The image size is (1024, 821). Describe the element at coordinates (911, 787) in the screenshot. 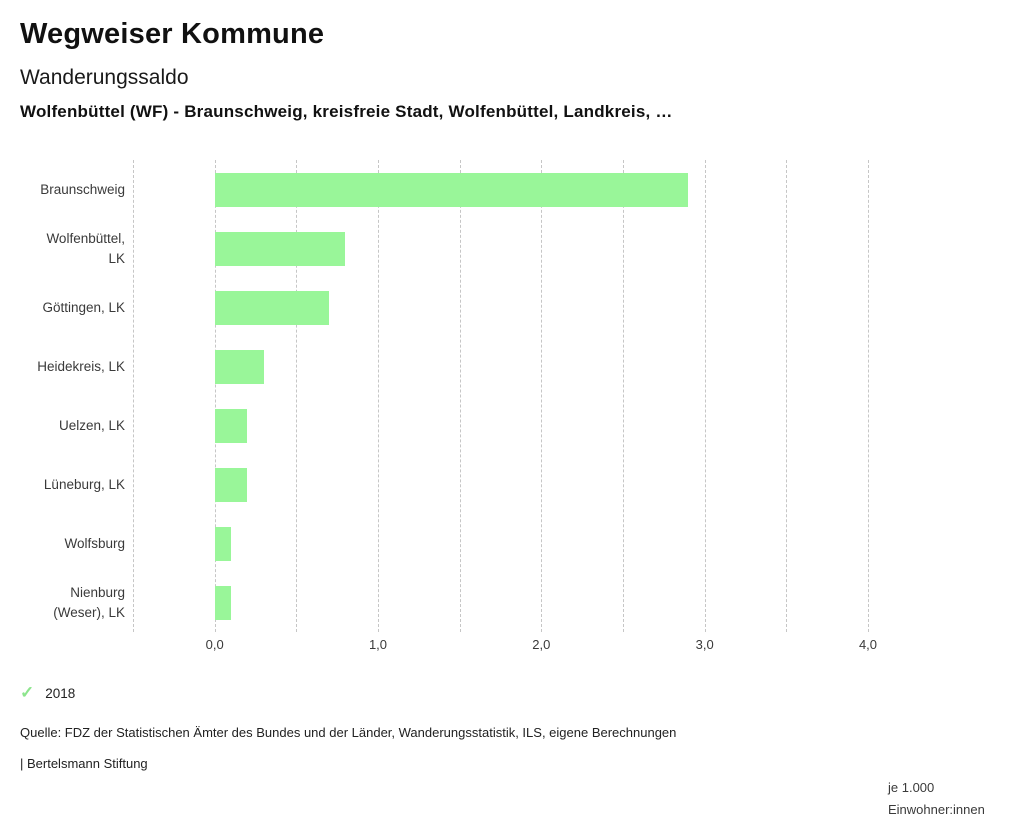

I see `axis-unit-line1: je 1.000` at that location.